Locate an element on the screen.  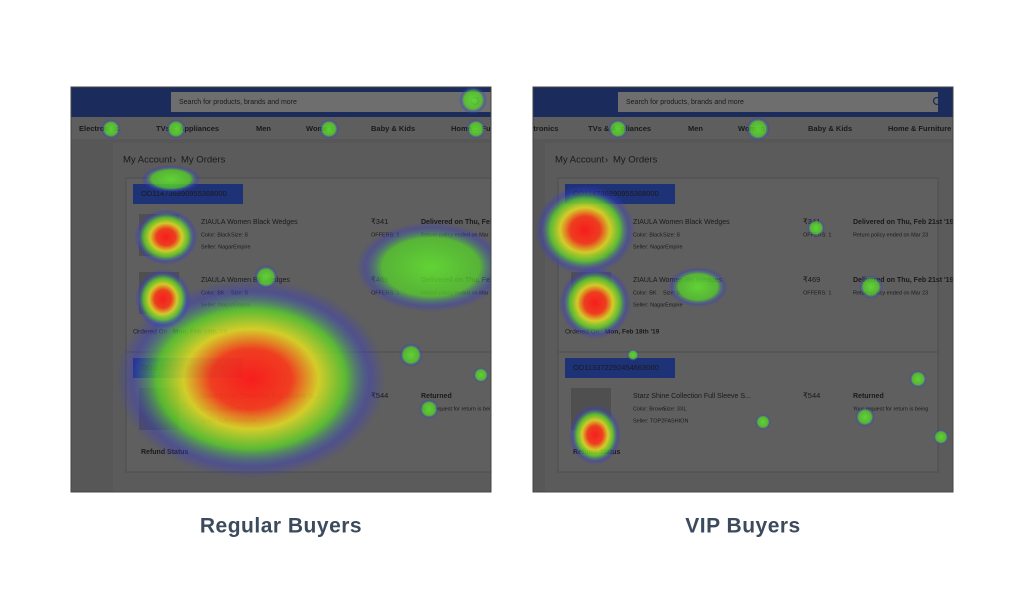
order-id: OD113372292454663000 is located at coordinates (616, 367).